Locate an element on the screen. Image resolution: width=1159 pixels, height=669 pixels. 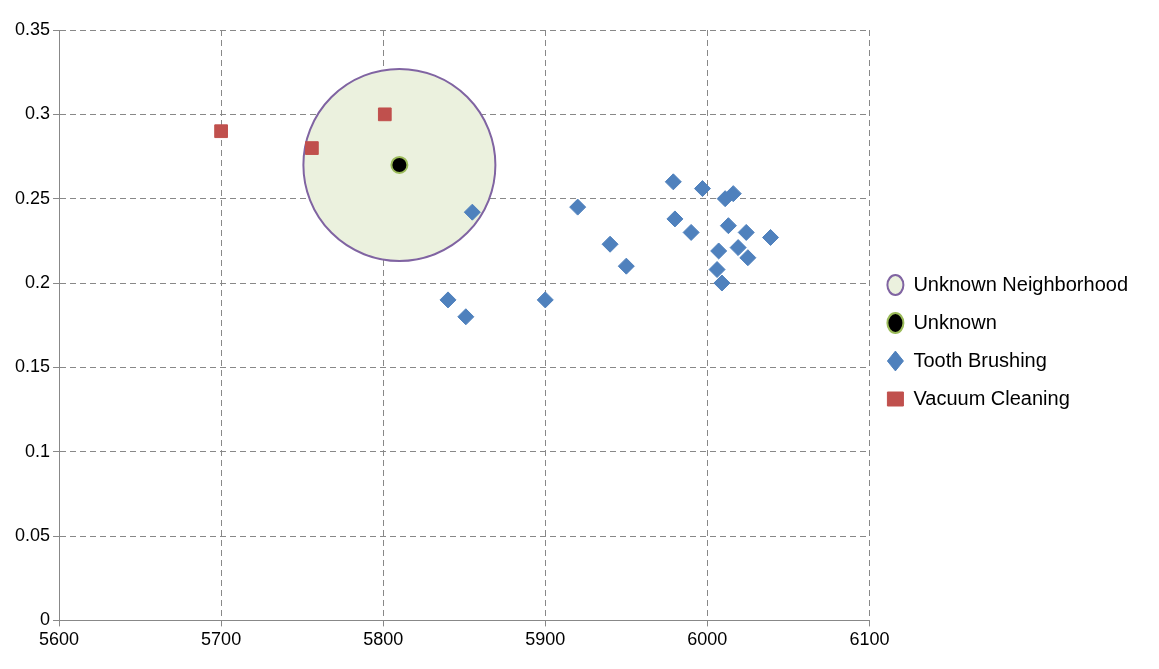
y-tick-label: 0.2 is located at coordinates (38, 282).